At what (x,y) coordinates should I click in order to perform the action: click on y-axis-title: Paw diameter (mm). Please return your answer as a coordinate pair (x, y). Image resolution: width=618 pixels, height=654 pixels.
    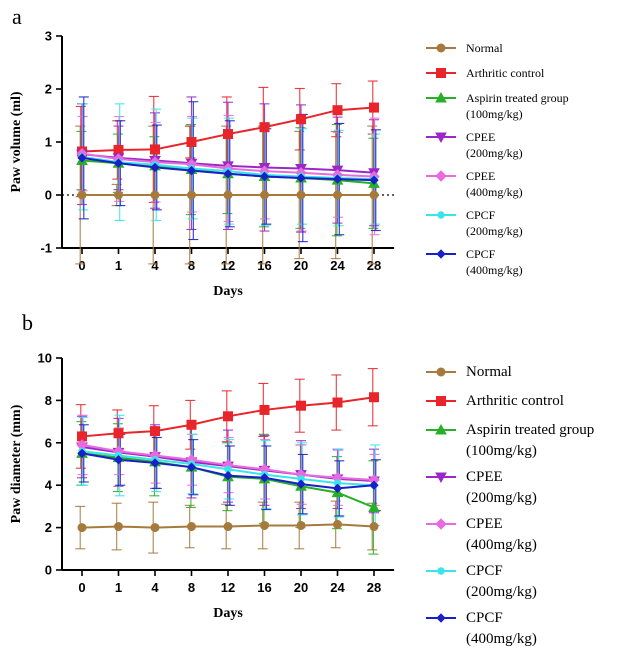
    Looking at the image, I should click on (16, 463).